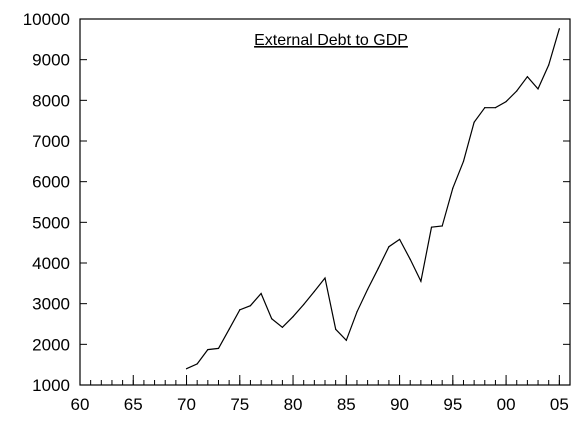 The width and height of the screenshot is (576, 424). Describe the element at coordinates (51, 304) in the screenshot. I see `y-tick-label: 3000` at that location.